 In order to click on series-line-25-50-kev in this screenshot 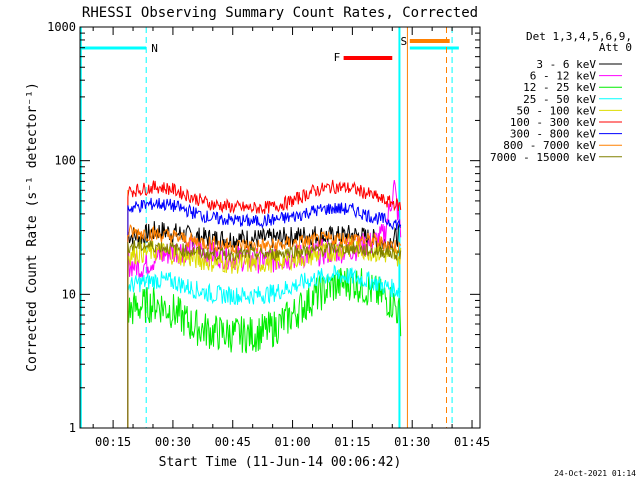, I will do `click(264, 346)`.